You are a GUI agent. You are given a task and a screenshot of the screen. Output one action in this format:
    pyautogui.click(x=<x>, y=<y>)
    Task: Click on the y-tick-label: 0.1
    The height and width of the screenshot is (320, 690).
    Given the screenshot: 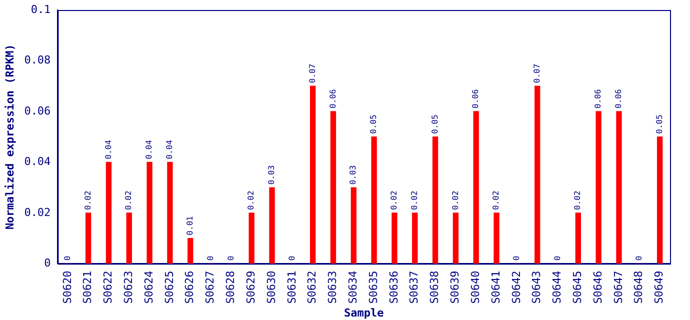 What is the action you would take?
    pyautogui.click(x=40, y=9)
    